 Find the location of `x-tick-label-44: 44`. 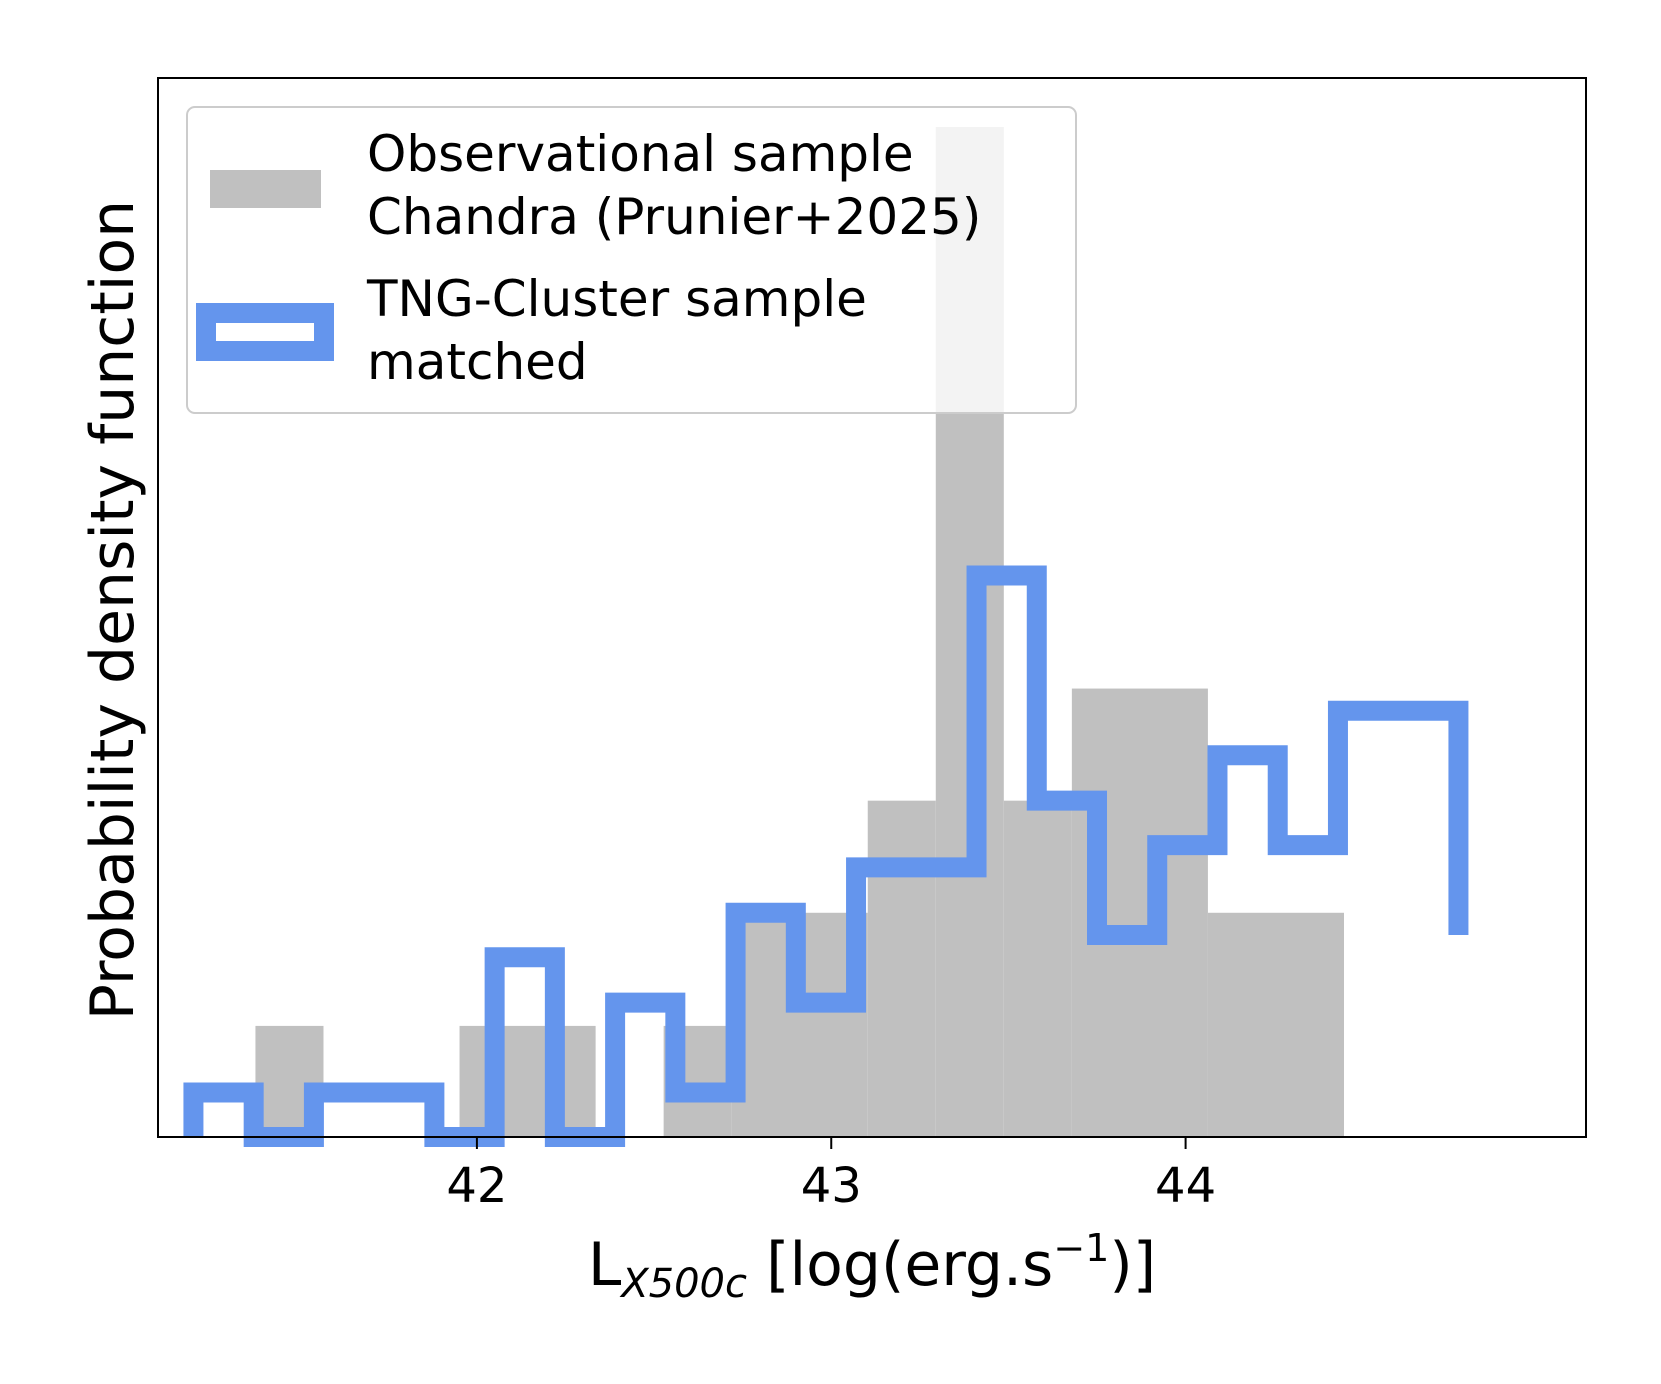

x-tick-label-44: 44 is located at coordinates (1185, 1186).